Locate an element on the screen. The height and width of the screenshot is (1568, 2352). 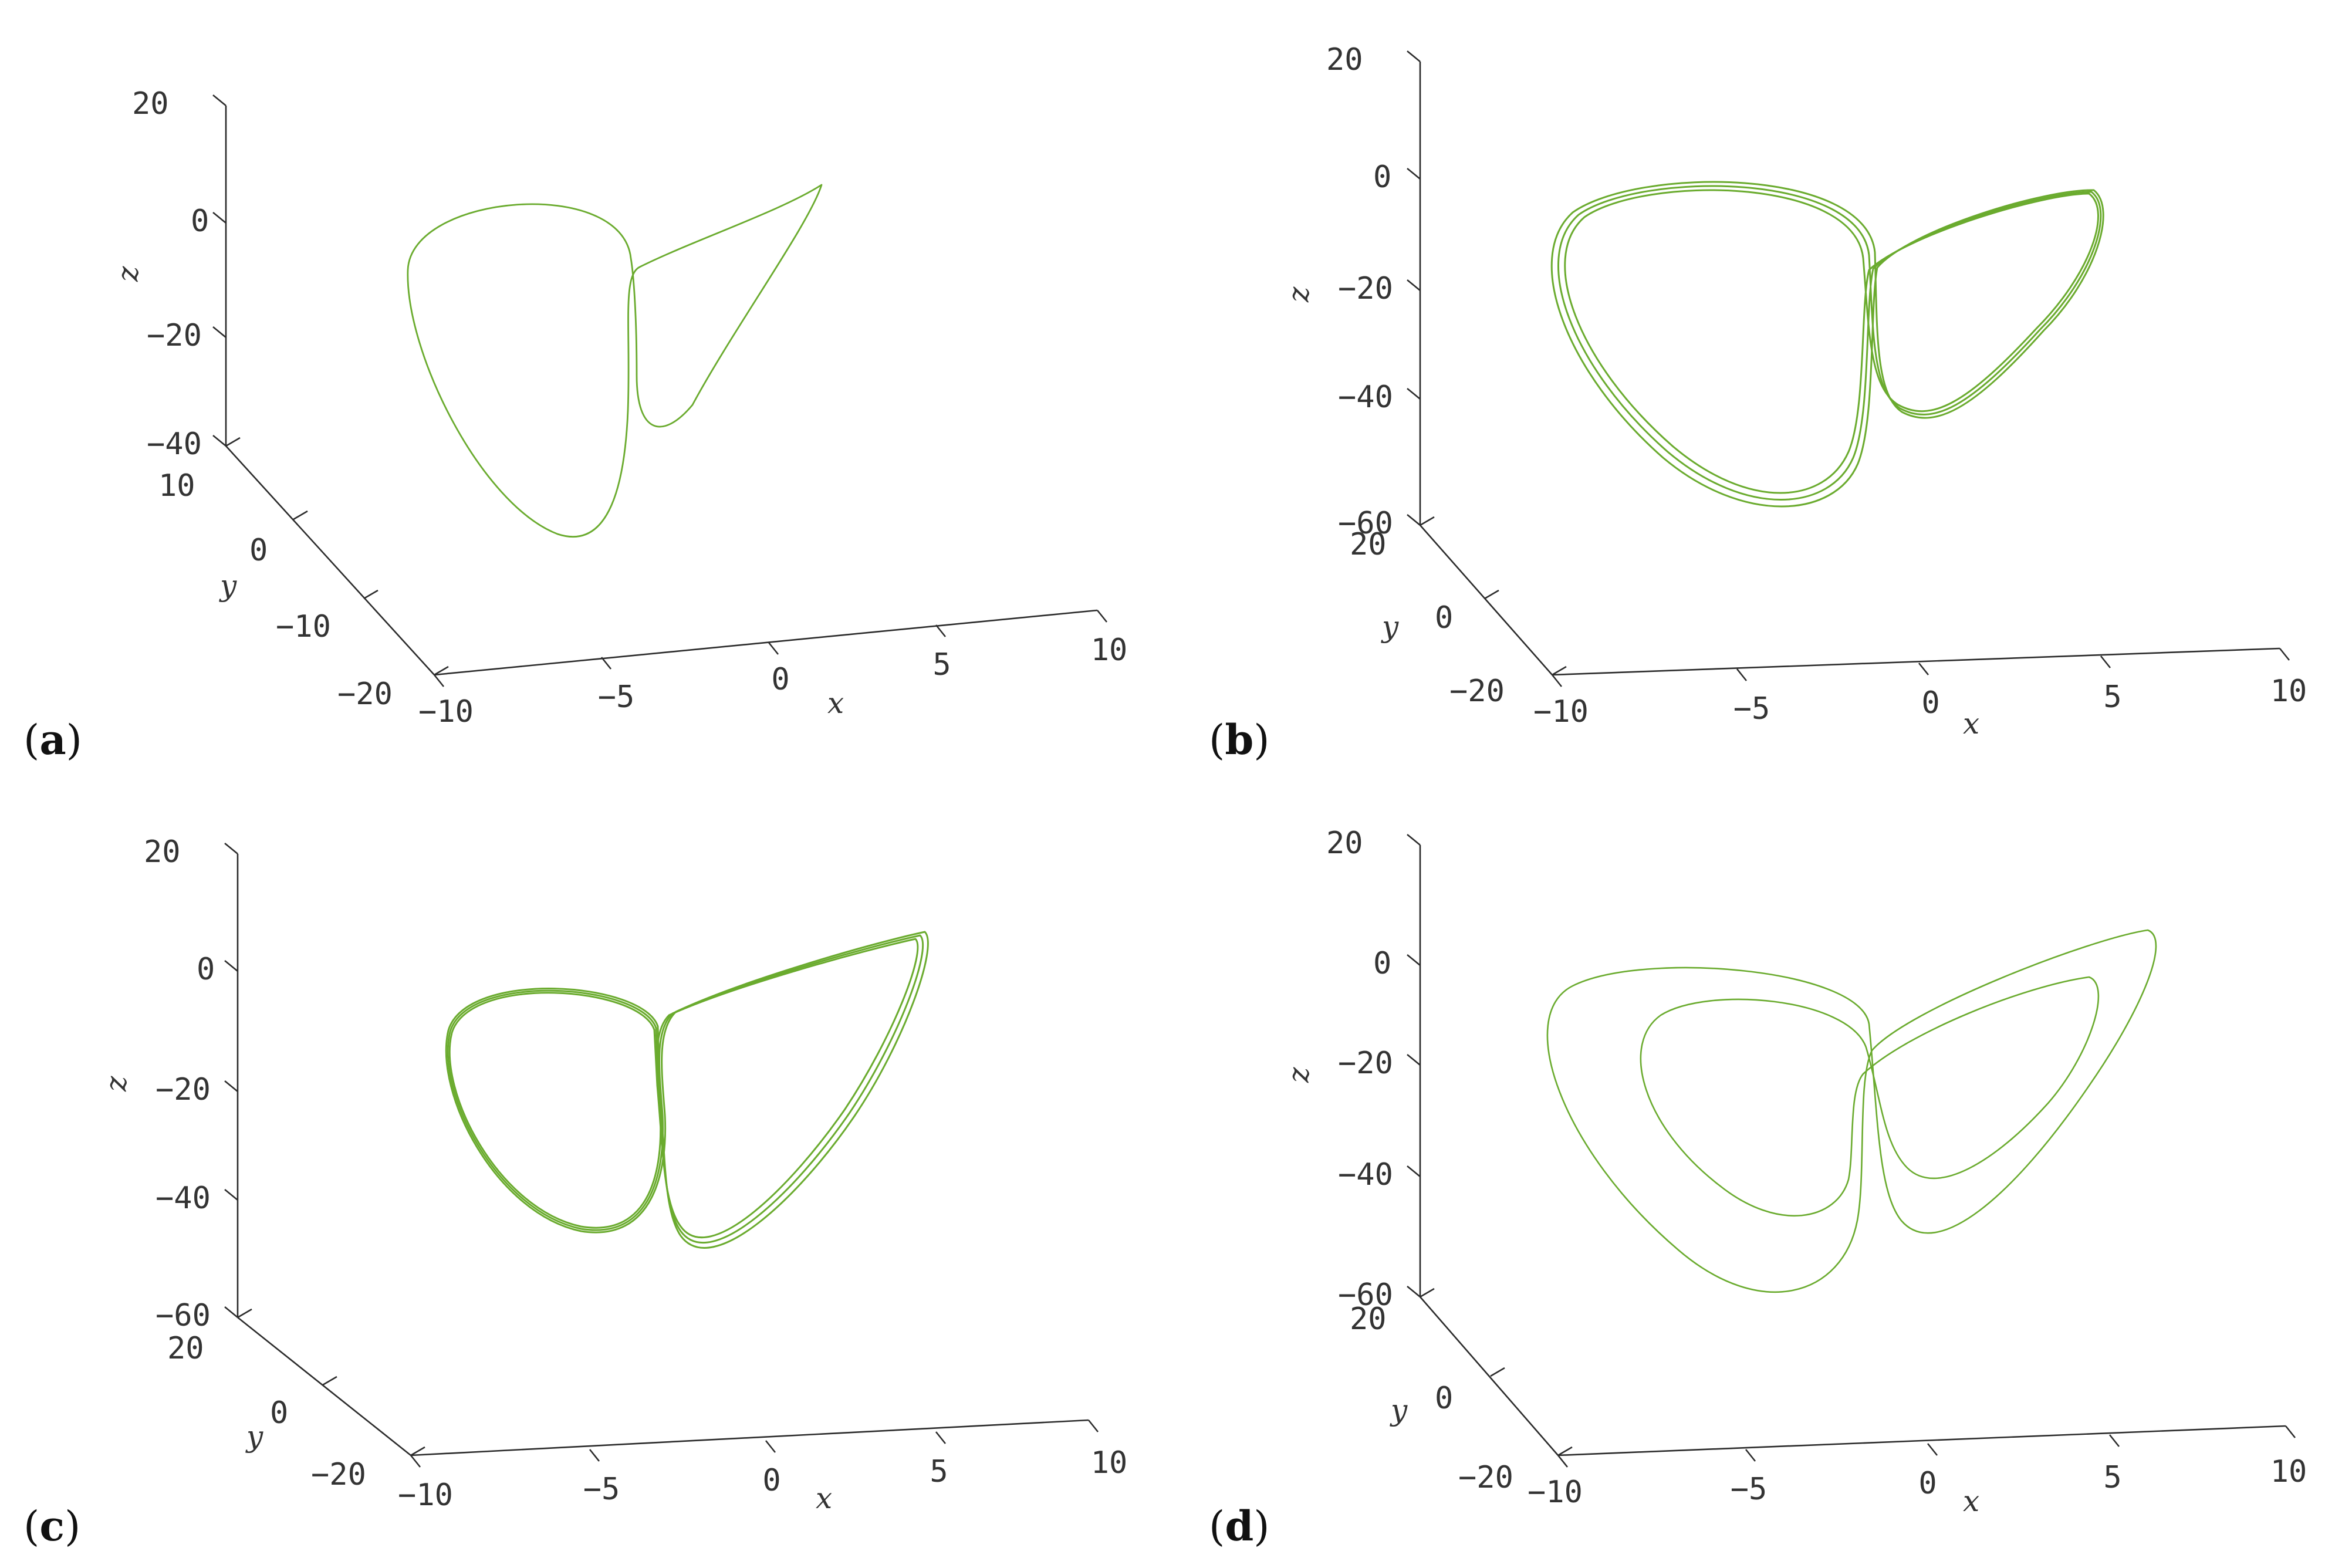
panel-label: (d) is located at coordinates (1239, 1526).